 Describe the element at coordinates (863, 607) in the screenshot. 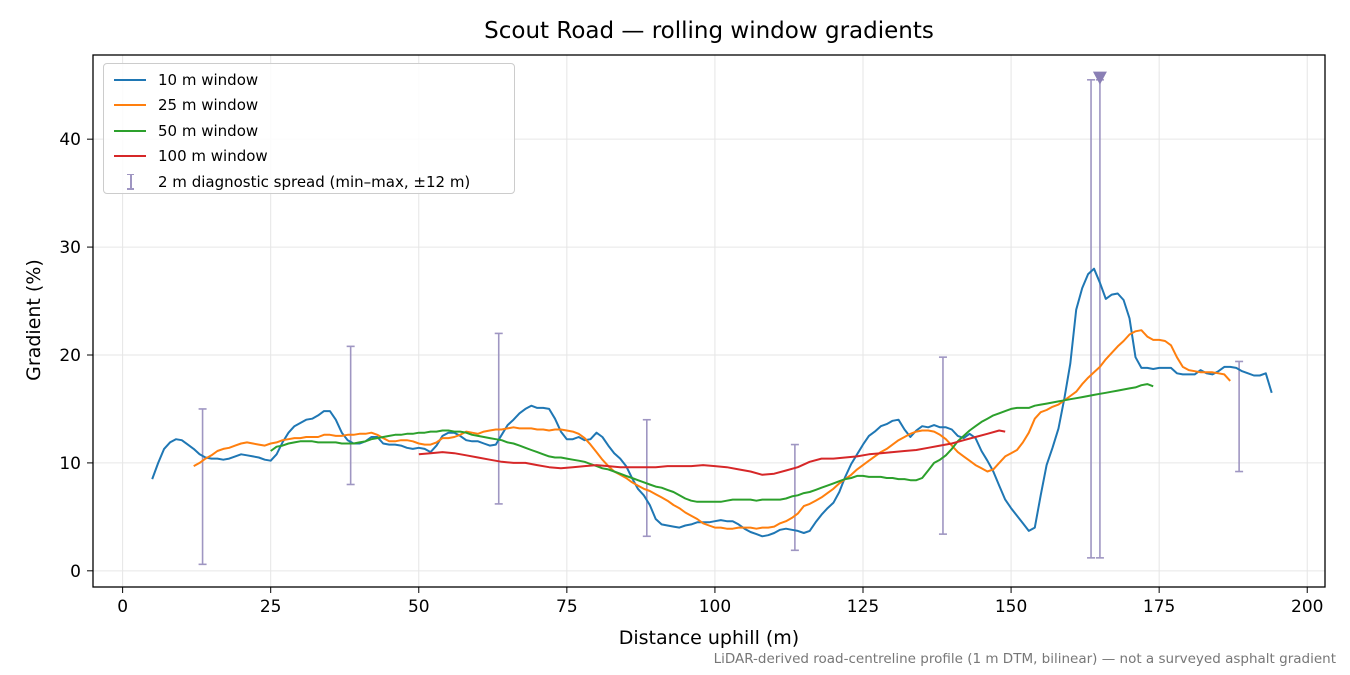

I see `x-tick-label: 125` at that location.